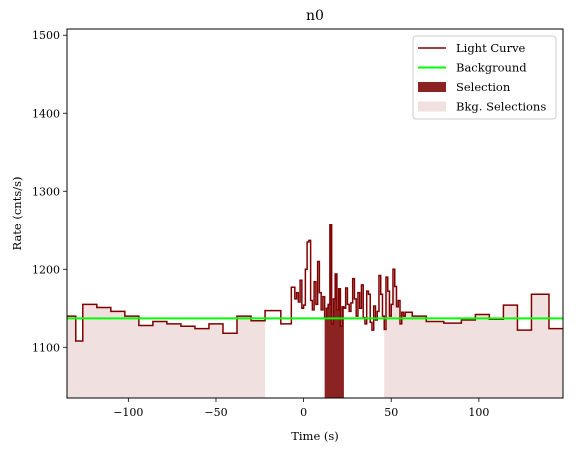  Describe the element at coordinates (17, 214) in the screenshot. I see `y-axis-label: Rate (cnts/s)` at that location.